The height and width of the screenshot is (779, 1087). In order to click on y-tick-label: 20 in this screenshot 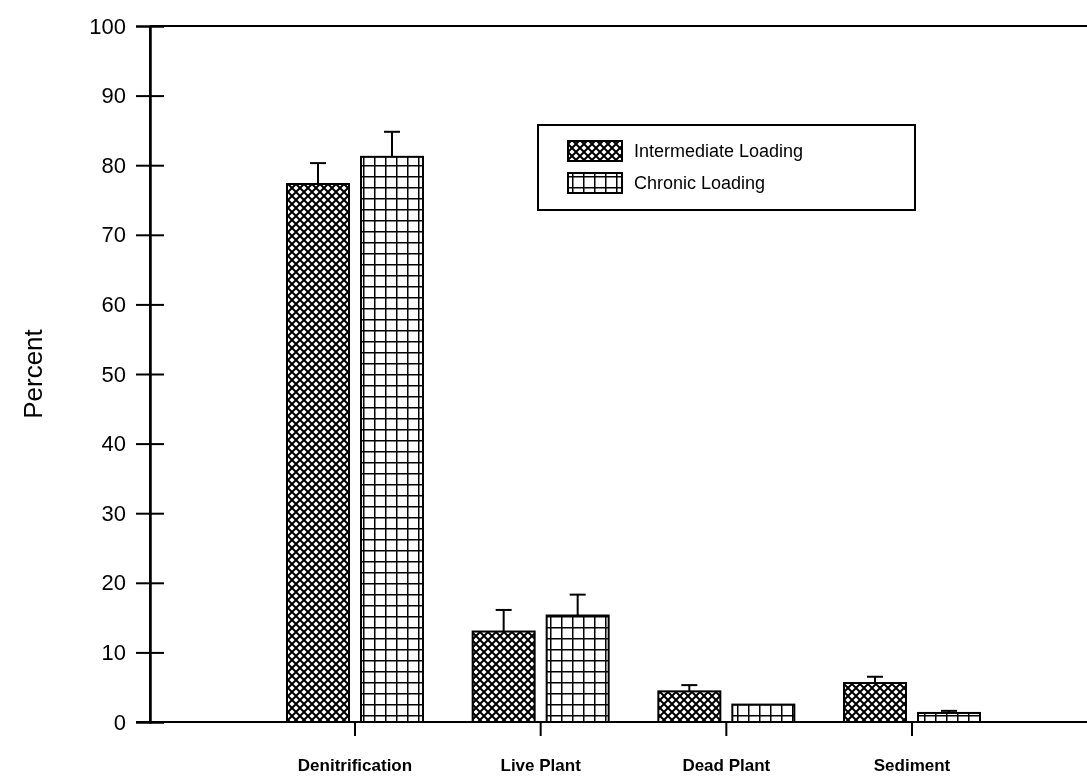, I will do `click(113, 583)`.